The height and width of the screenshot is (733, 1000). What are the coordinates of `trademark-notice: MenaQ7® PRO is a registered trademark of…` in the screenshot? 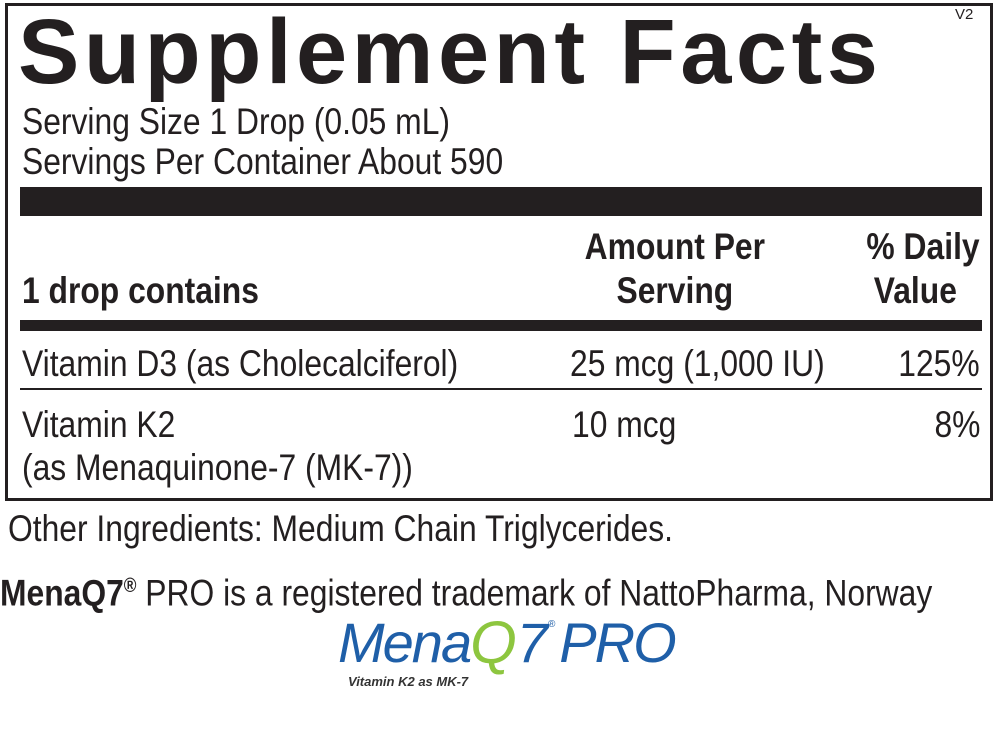 It's located at (466, 589).